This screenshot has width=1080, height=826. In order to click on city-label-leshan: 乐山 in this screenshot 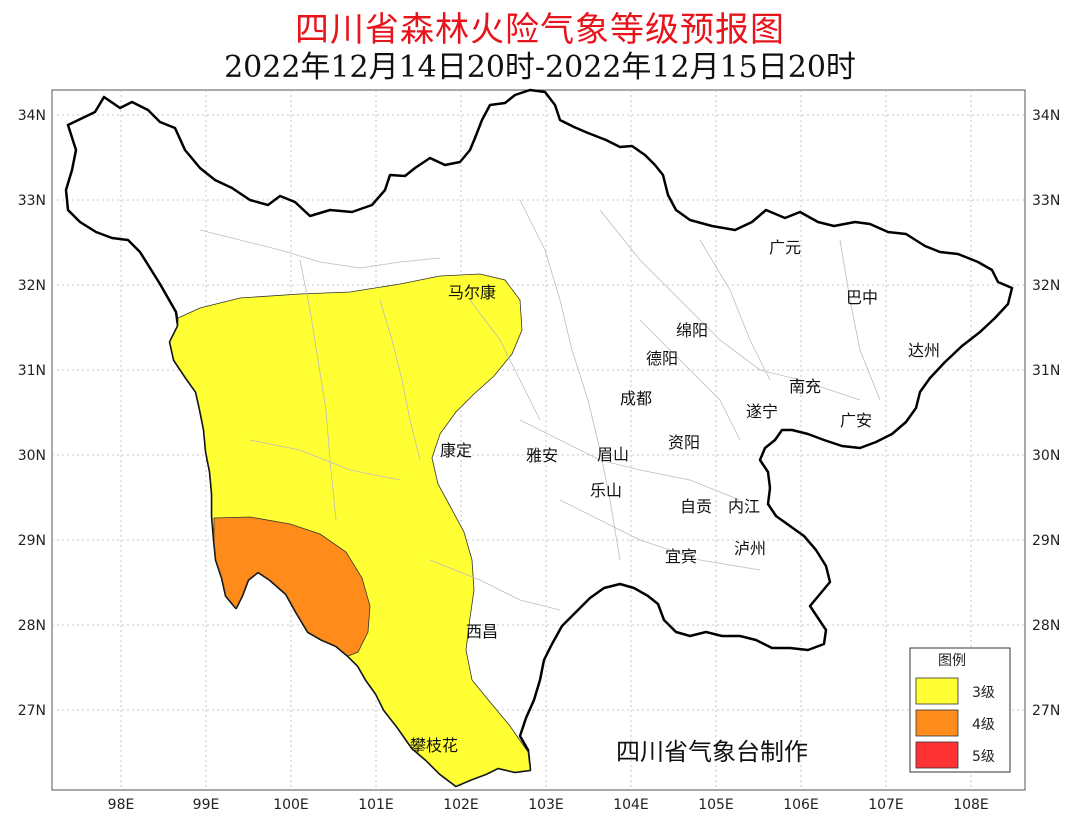, I will do `click(606, 490)`.